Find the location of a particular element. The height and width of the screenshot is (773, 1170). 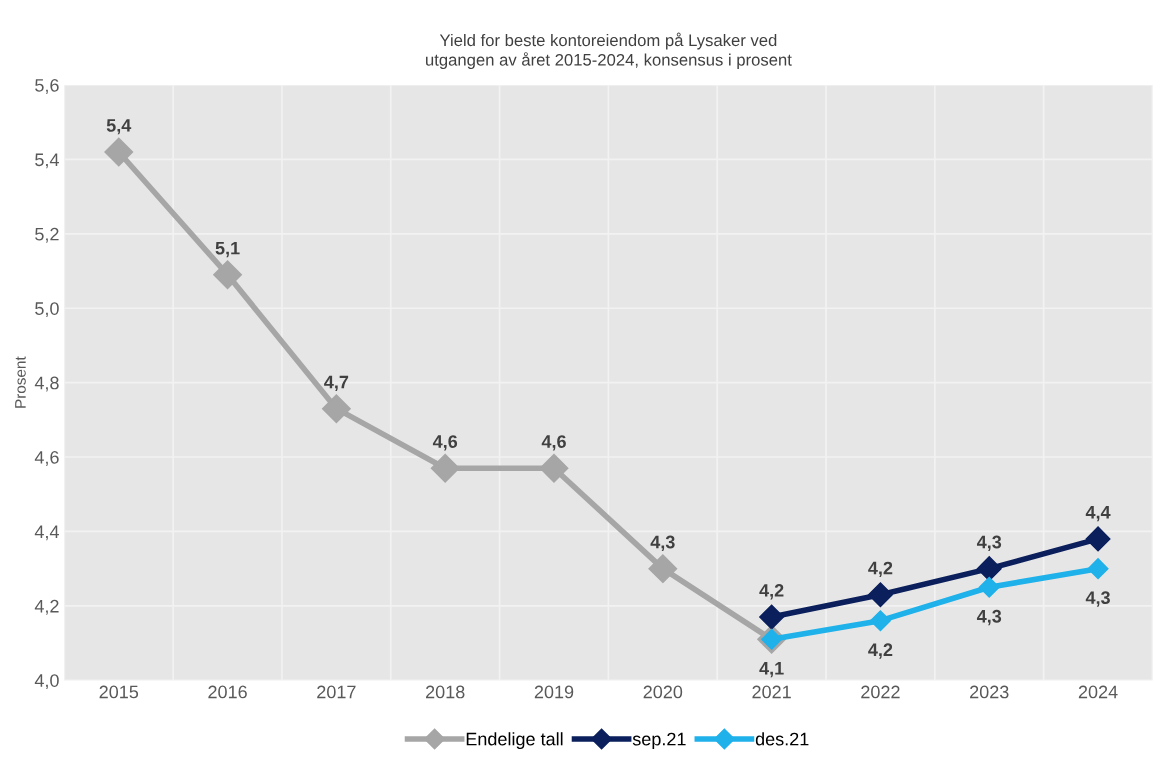

data-label: 4,4 is located at coordinates (1098, 514).